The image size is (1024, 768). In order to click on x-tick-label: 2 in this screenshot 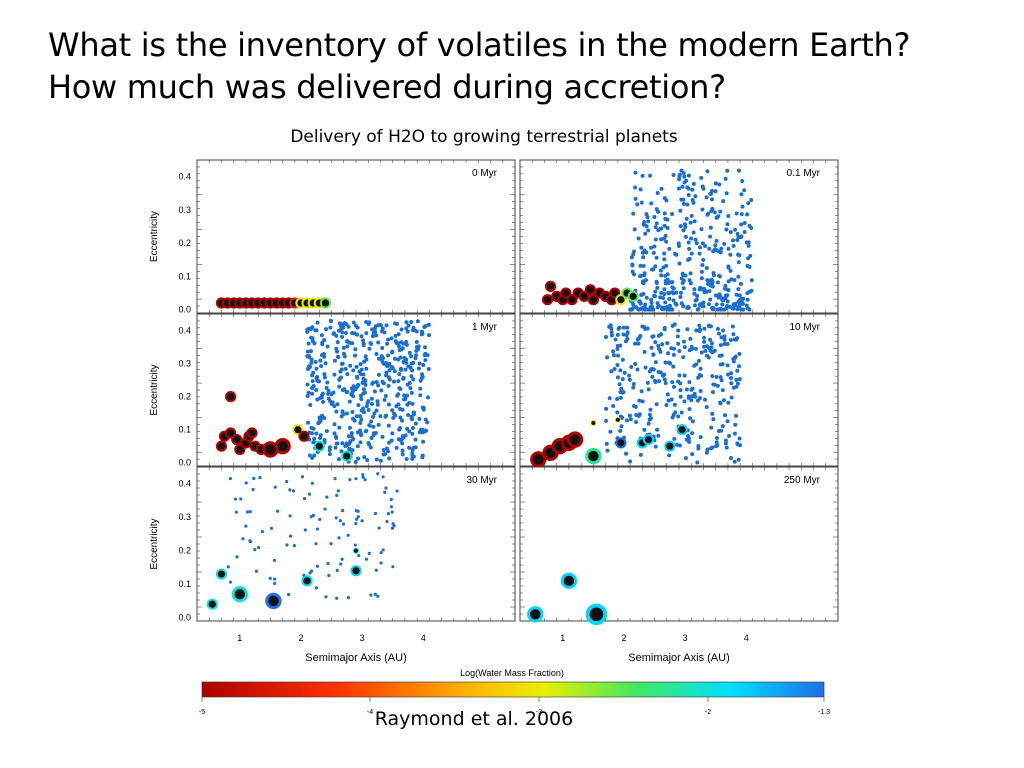, I will do `click(623, 638)`.